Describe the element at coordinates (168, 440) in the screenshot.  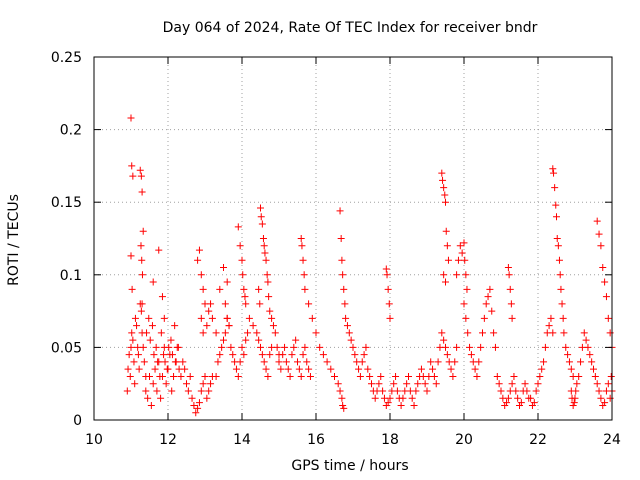
I see `x-tick-label: 12` at that location.